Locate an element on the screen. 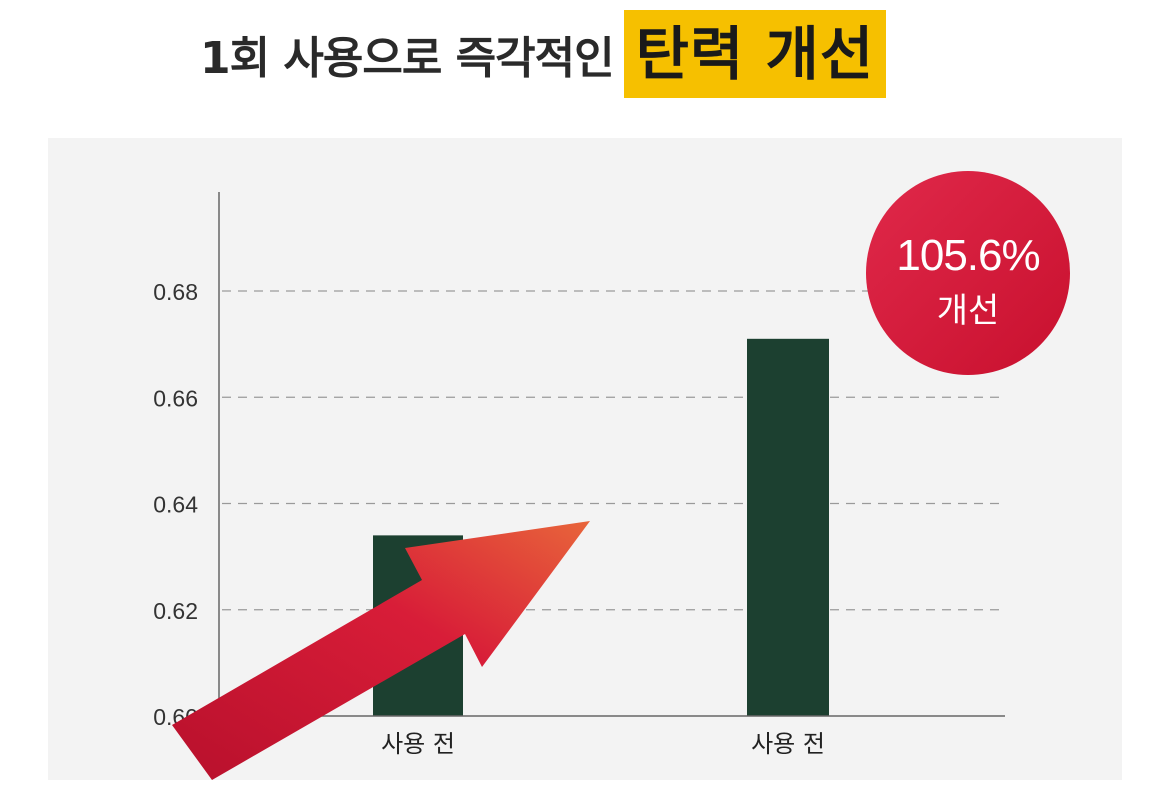 The image size is (1170, 805). headline: 1회 사용으로 즉각적인 탄력 개선 is located at coordinates (585, 54).